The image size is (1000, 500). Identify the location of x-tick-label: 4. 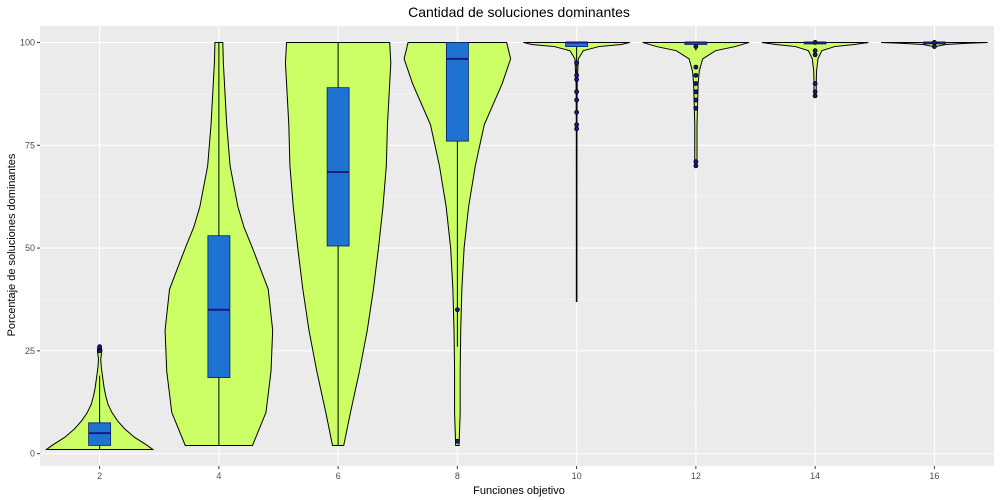
(218, 476).